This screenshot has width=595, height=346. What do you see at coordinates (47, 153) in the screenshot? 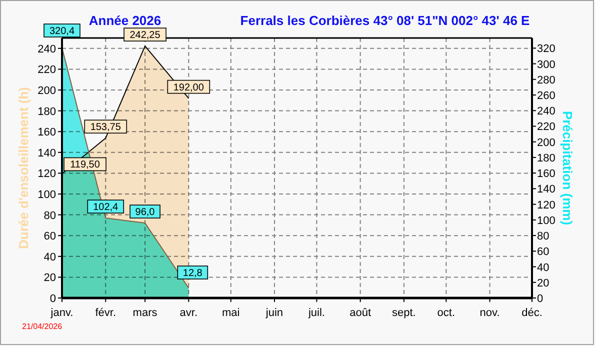
I see `y-tick-label: 140` at bounding box center [47, 153].